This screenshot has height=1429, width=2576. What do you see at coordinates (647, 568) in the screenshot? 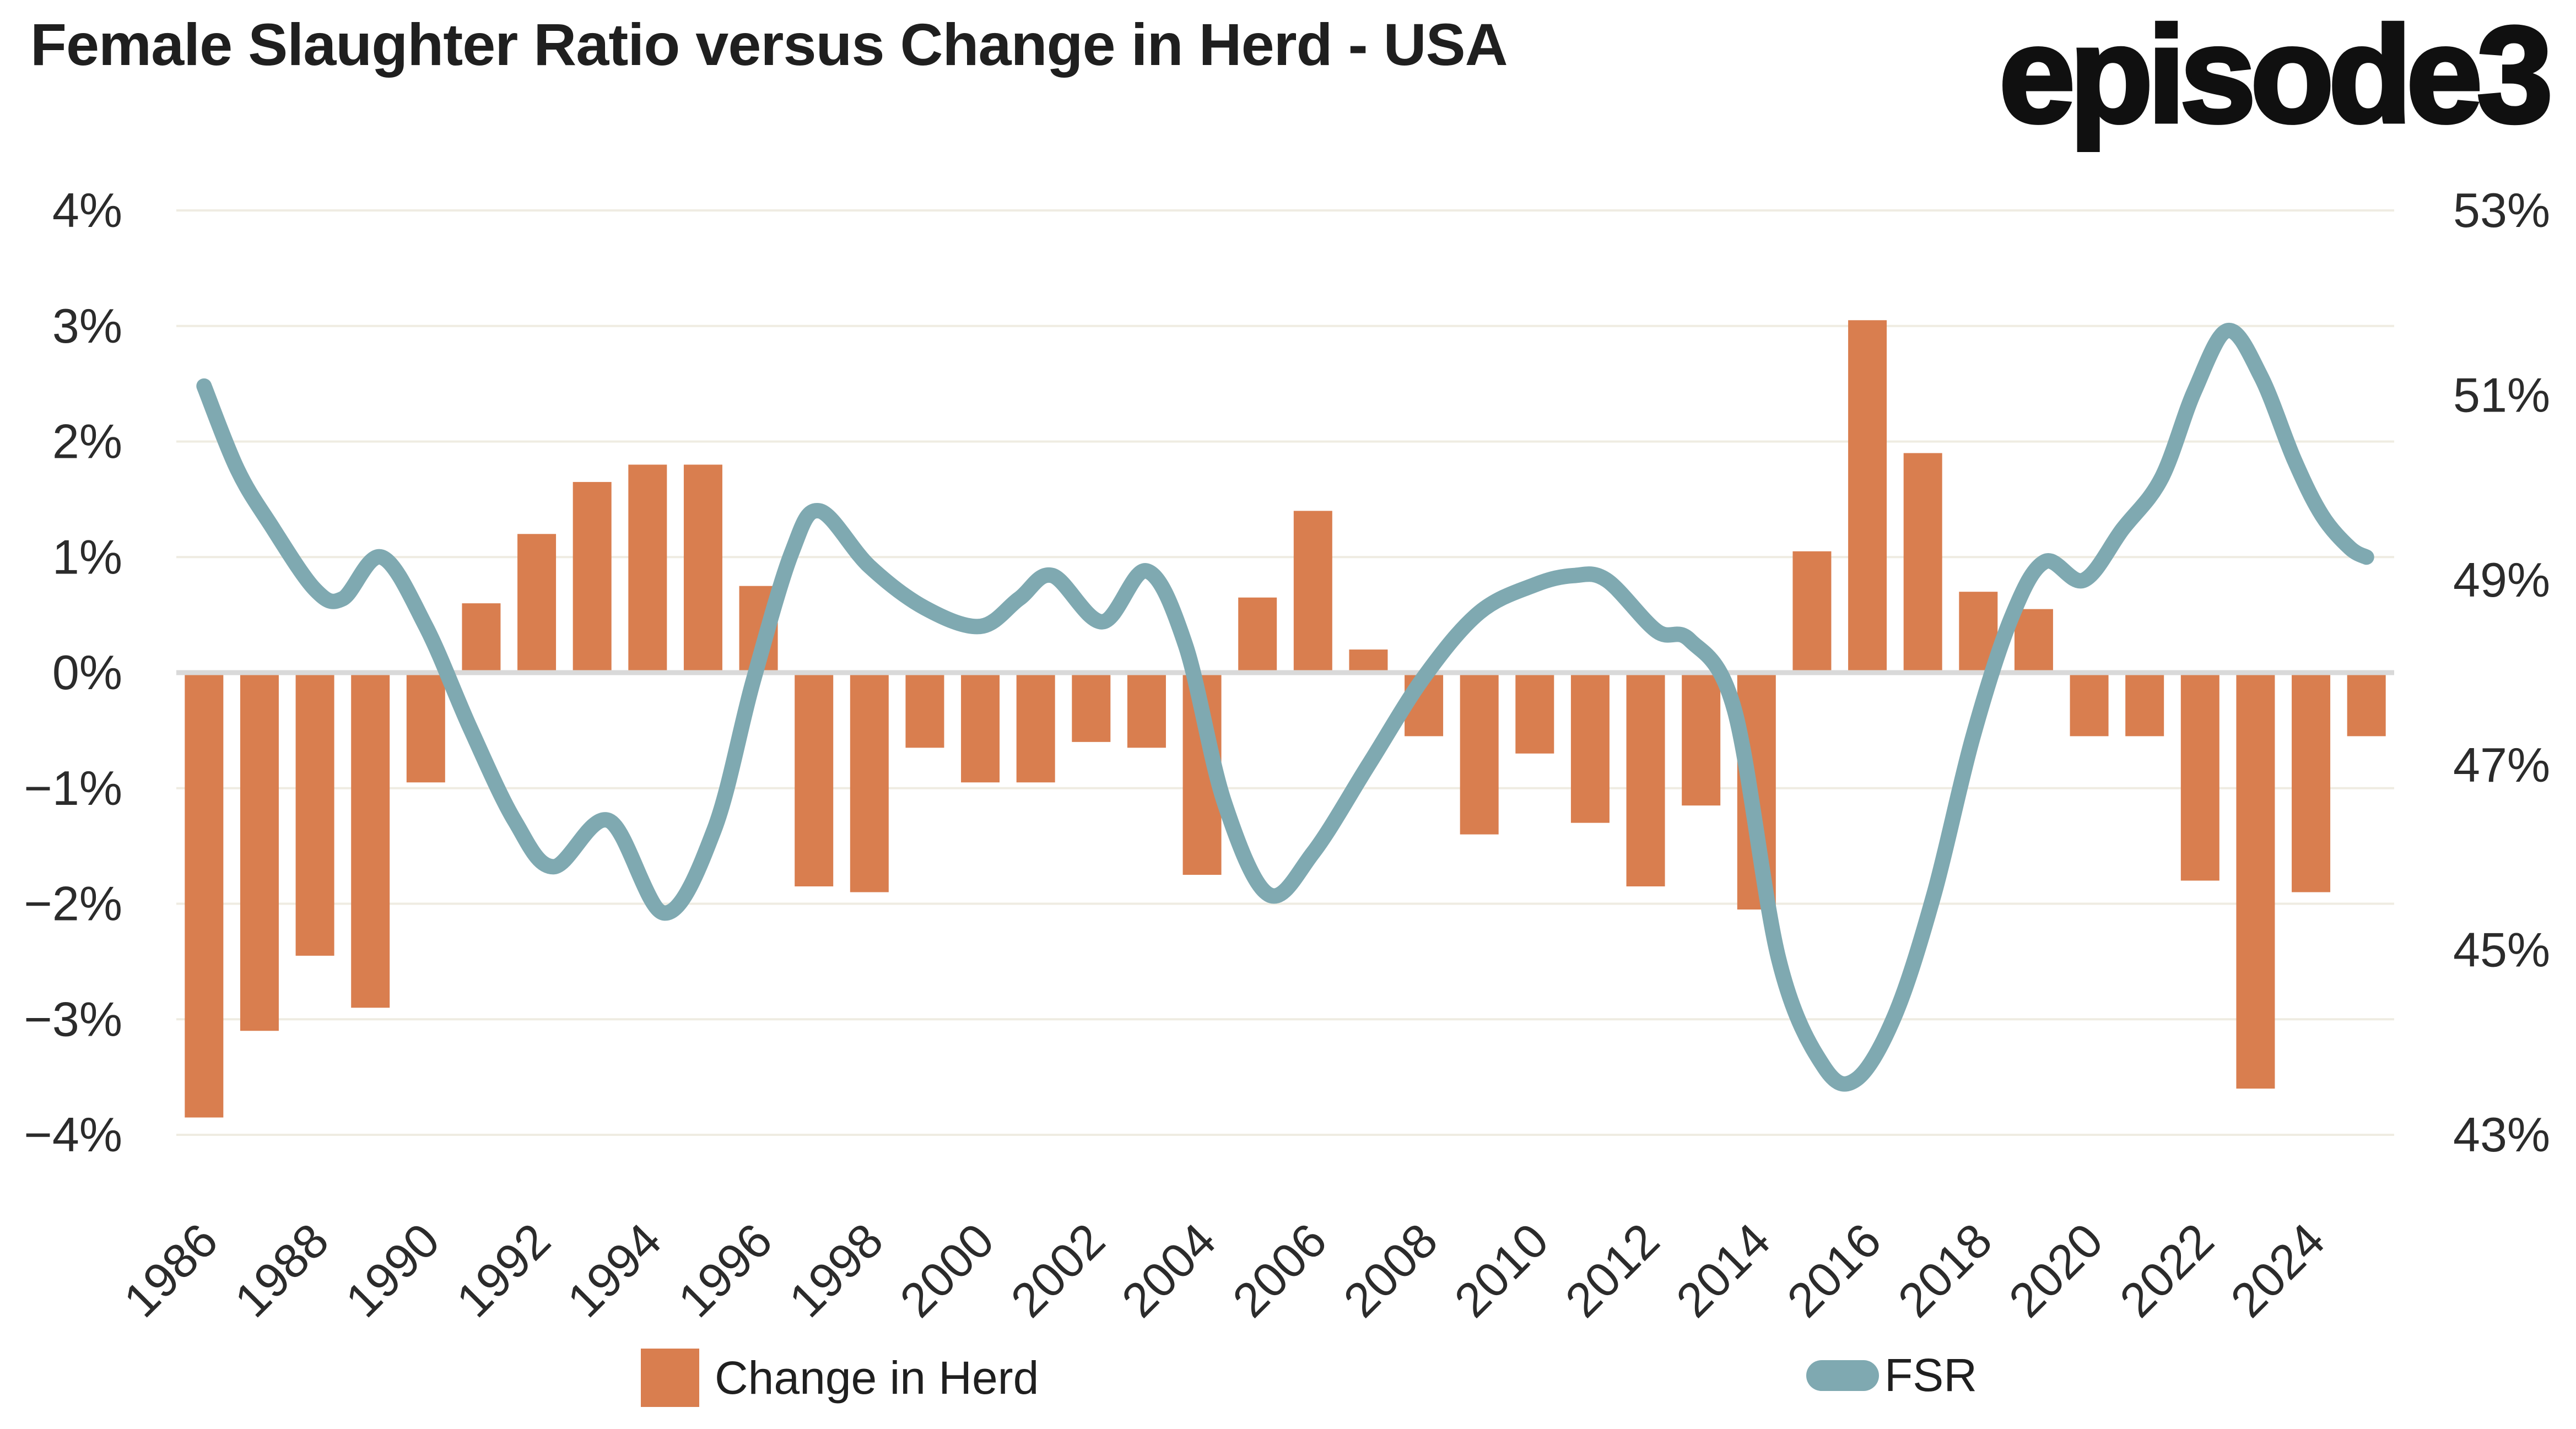
I see `bar-1994` at bounding box center [647, 568].